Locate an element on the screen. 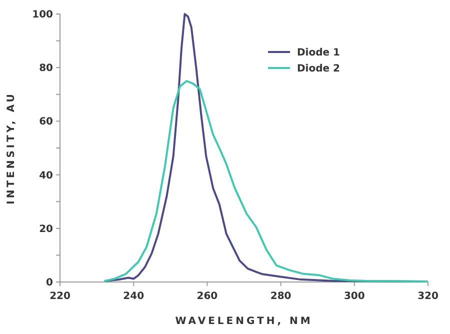 The height and width of the screenshot is (334, 450). y-tick-label: 40 is located at coordinates (46, 176).